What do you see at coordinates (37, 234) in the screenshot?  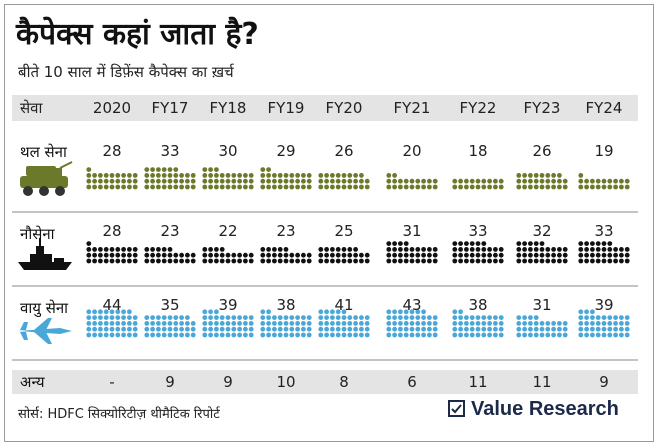 I see `row-label-navy: नौसेना` at bounding box center [37, 234].